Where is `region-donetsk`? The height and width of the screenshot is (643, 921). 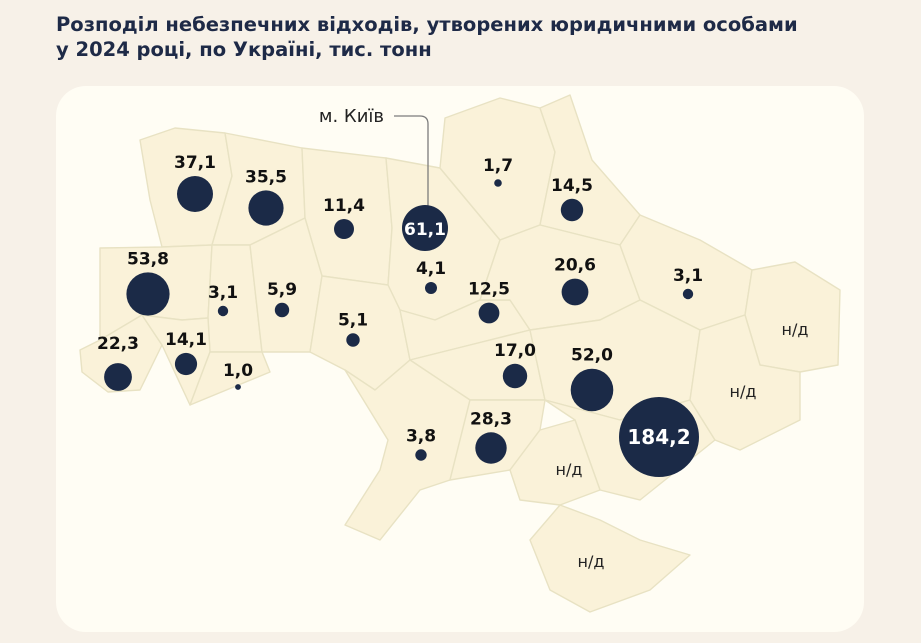 region-donetsk is located at coordinates (745, 382).